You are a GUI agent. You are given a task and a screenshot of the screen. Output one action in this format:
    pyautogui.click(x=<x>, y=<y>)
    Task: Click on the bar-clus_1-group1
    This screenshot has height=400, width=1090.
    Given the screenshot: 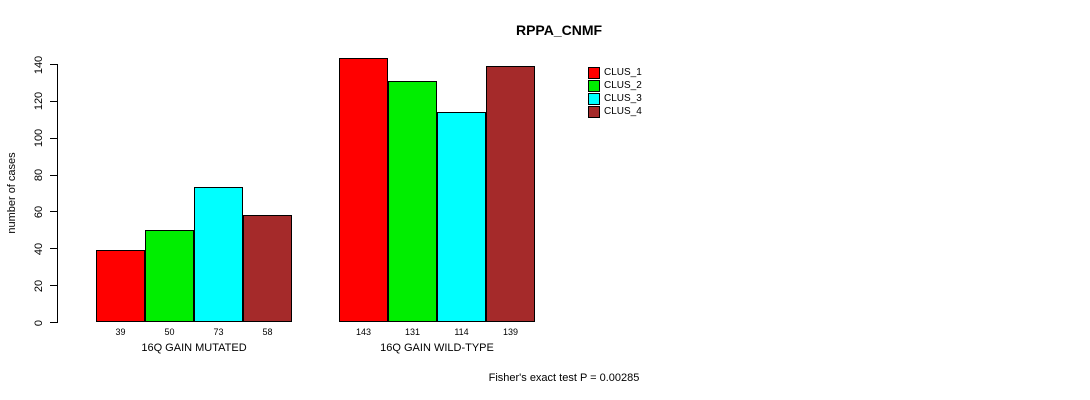 What is the action you would take?
    pyautogui.click(x=120, y=286)
    